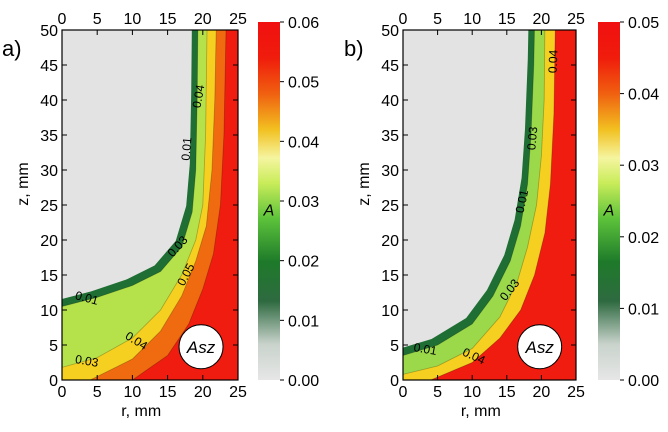 The height and width of the screenshot is (432, 668). Describe the element at coordinates (12, 48) in the screenshot. I see `panel-label: a)` at that location.